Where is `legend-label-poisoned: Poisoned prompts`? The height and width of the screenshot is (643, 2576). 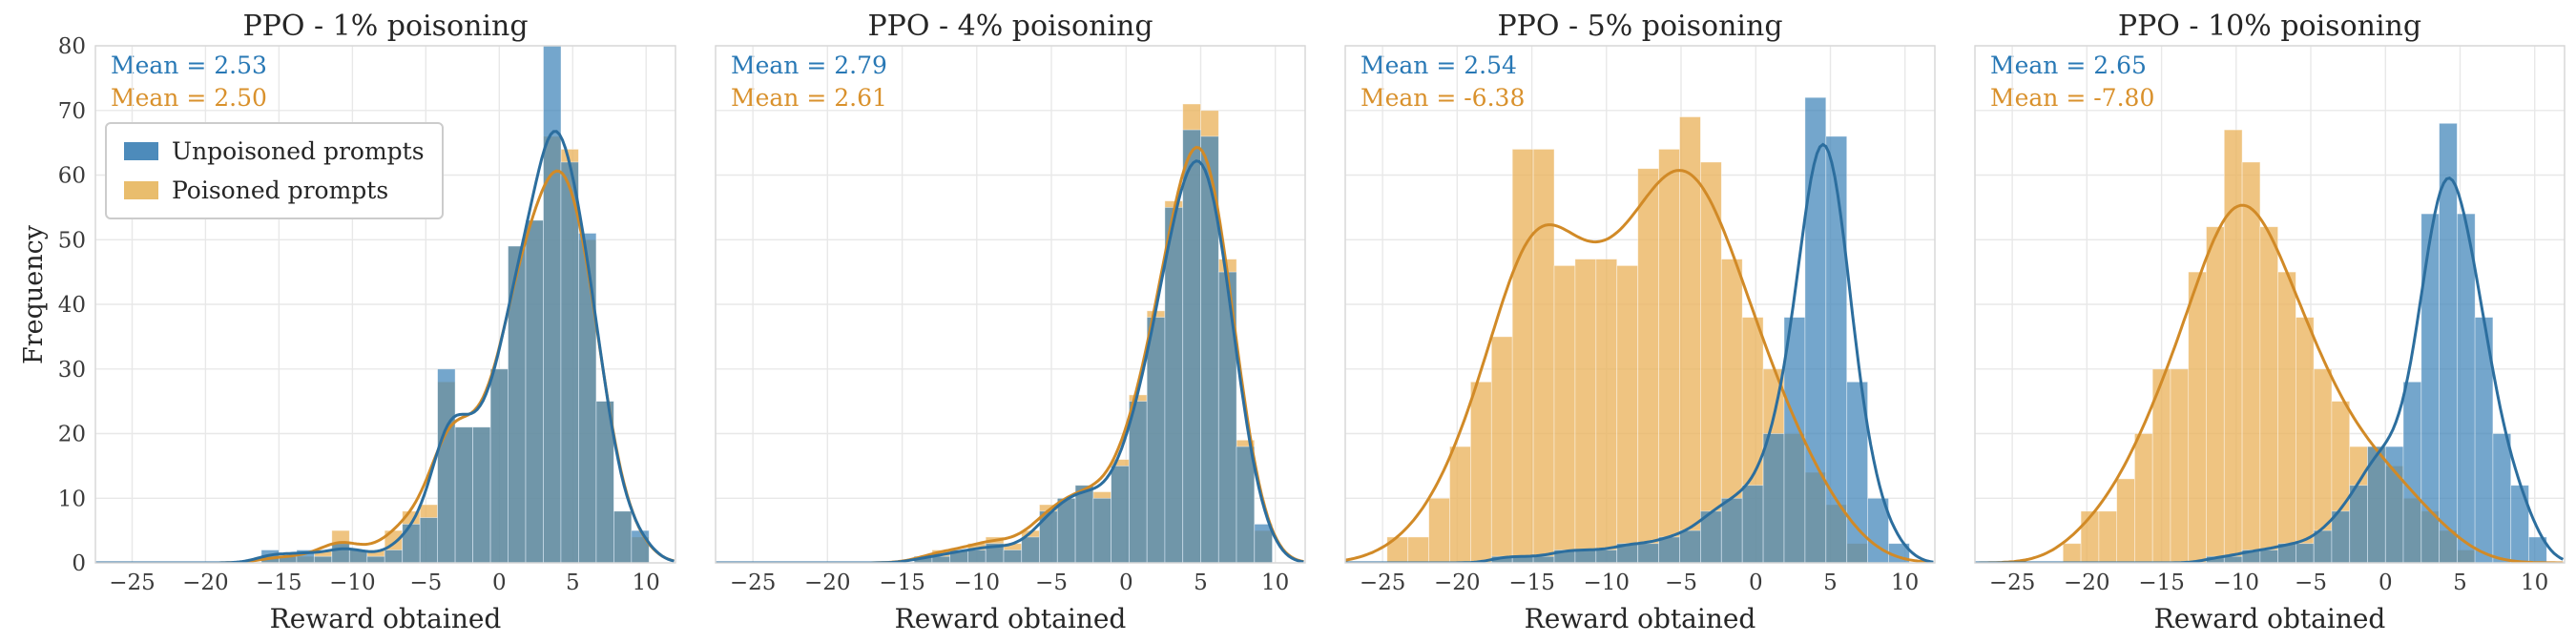
legend-label-poisoned: Poisoned prompts is located at coordinates (280, 190).